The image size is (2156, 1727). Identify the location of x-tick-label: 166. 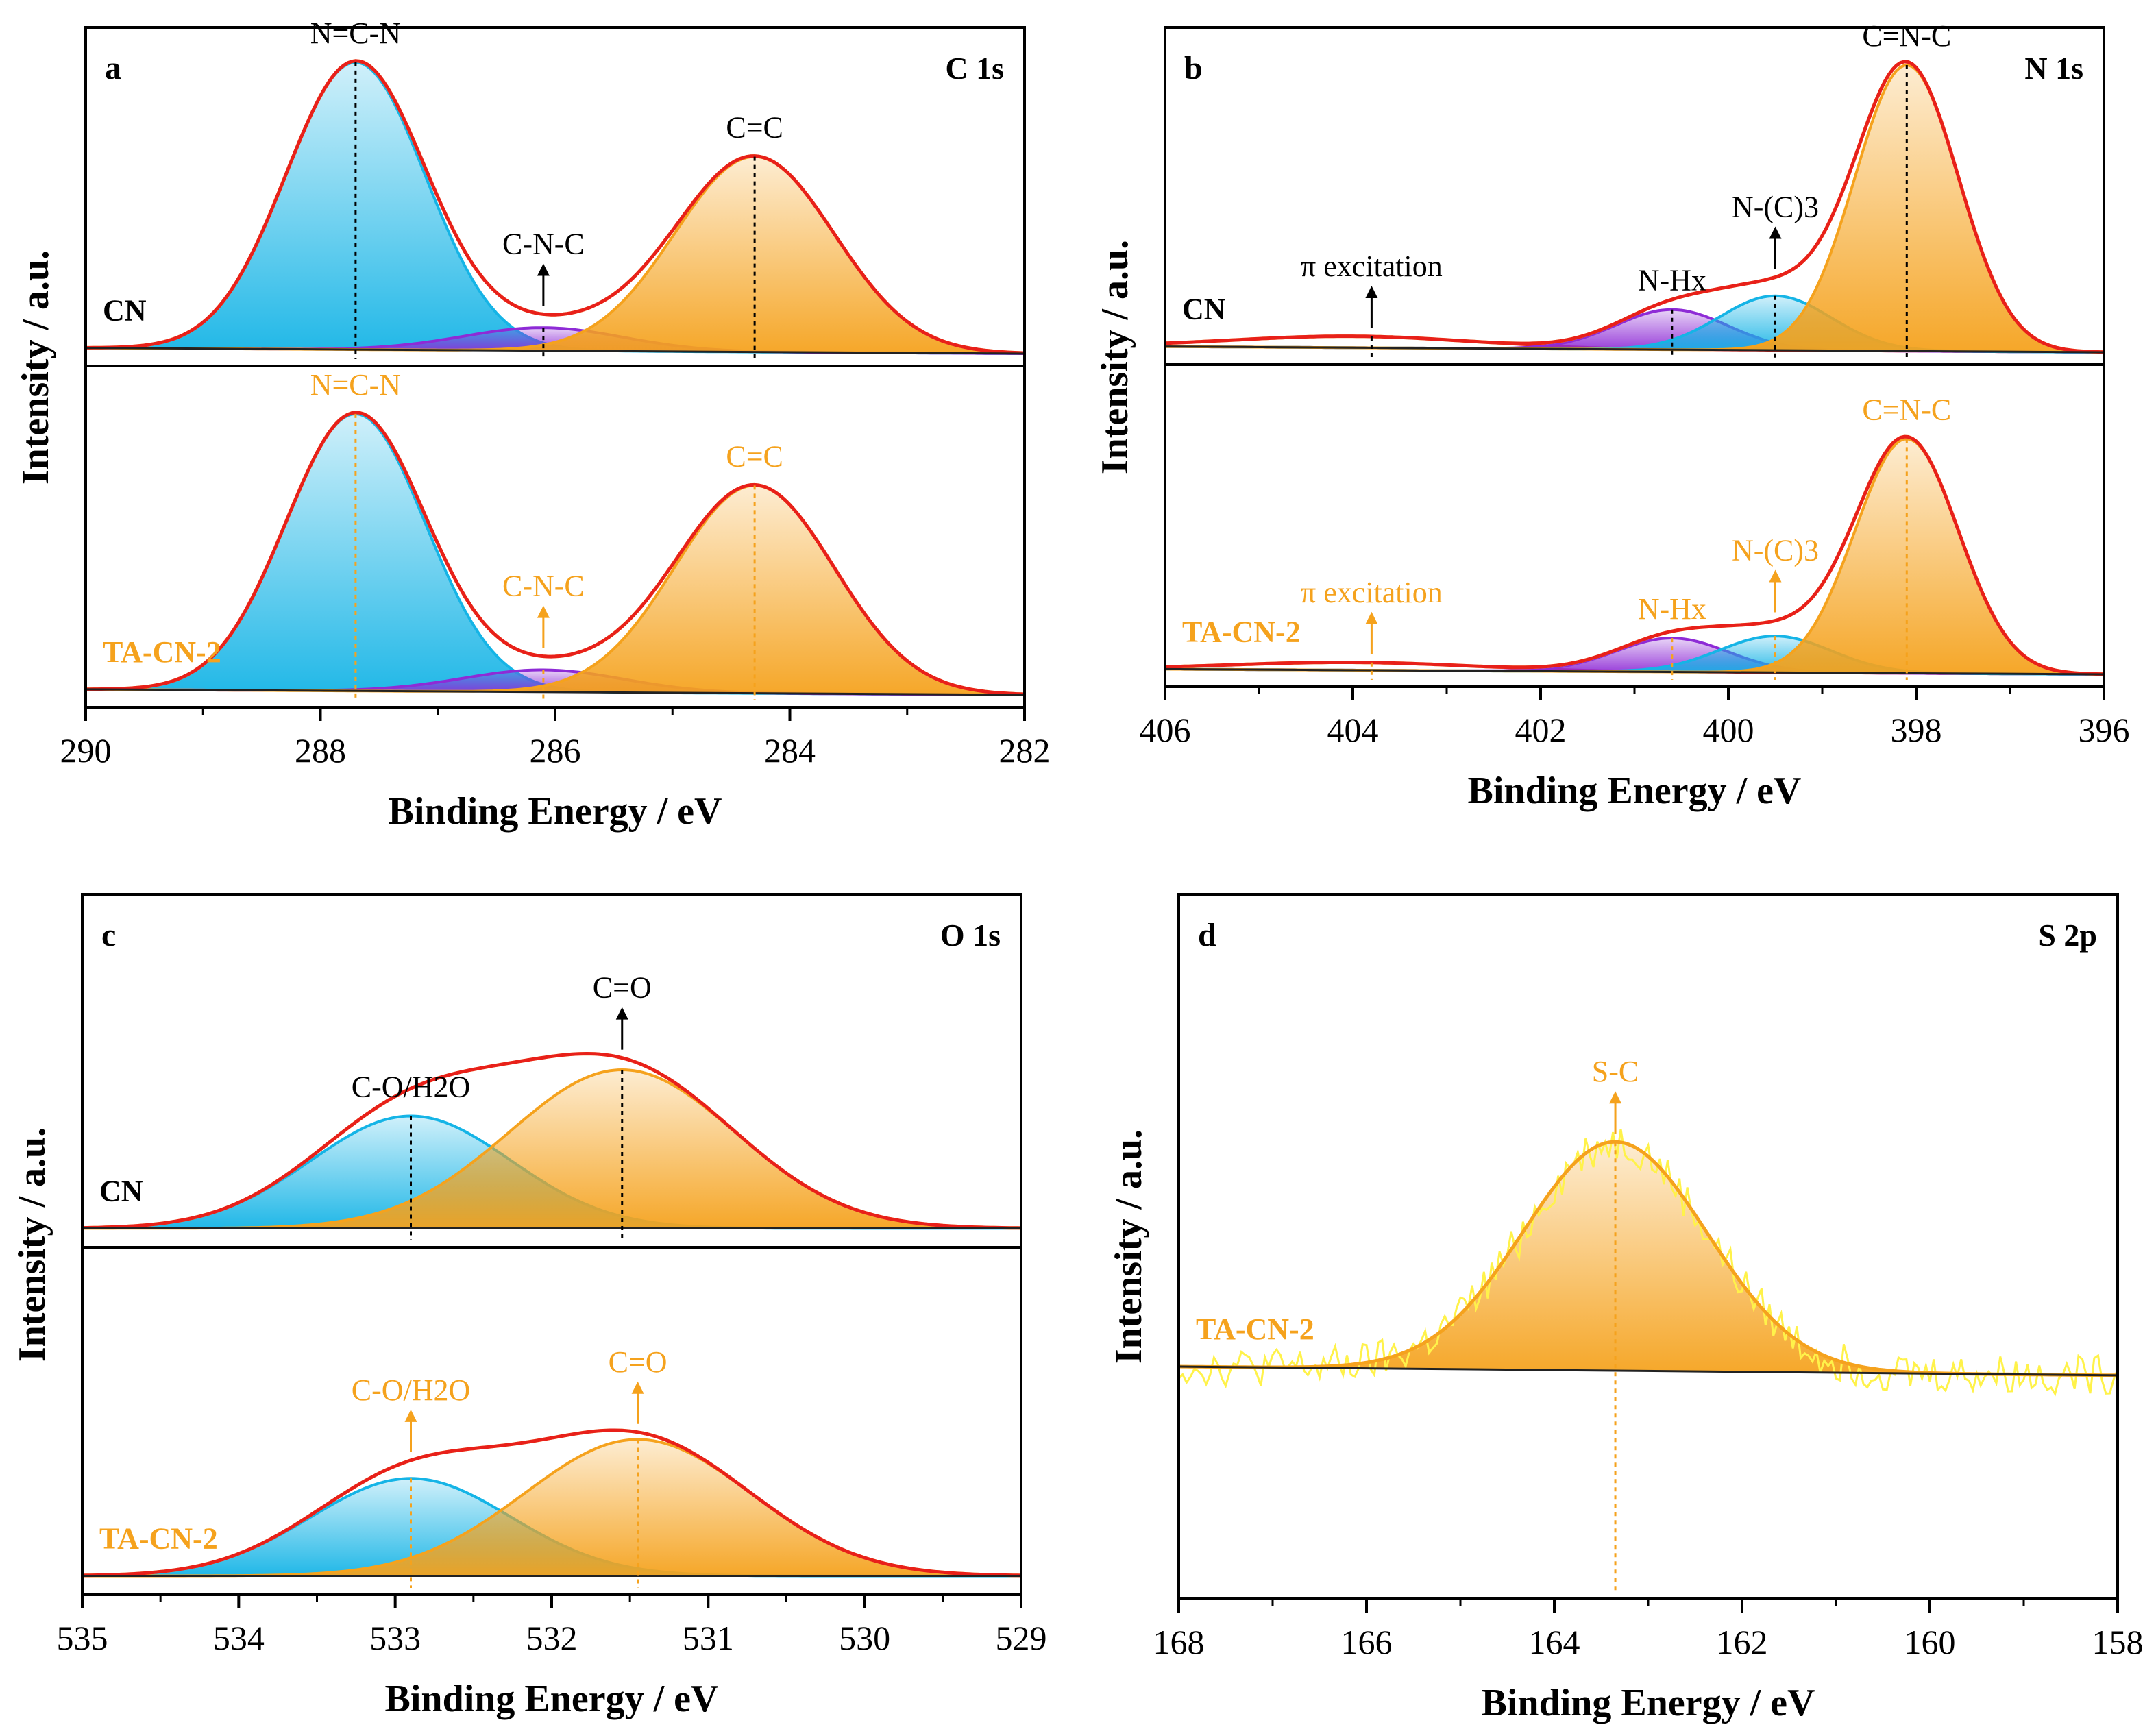
(1367, 1642).